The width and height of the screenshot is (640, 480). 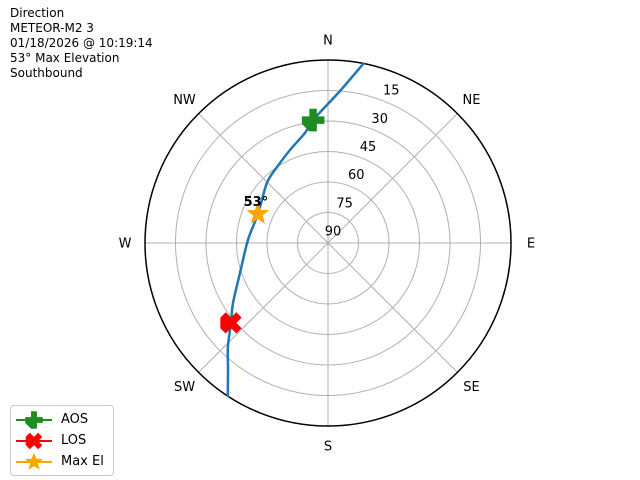 What do you see at coordinates (356, 175) in the screenshot?
I see `elevation-tick-label-60: 60` at bounding box center [356, 175].